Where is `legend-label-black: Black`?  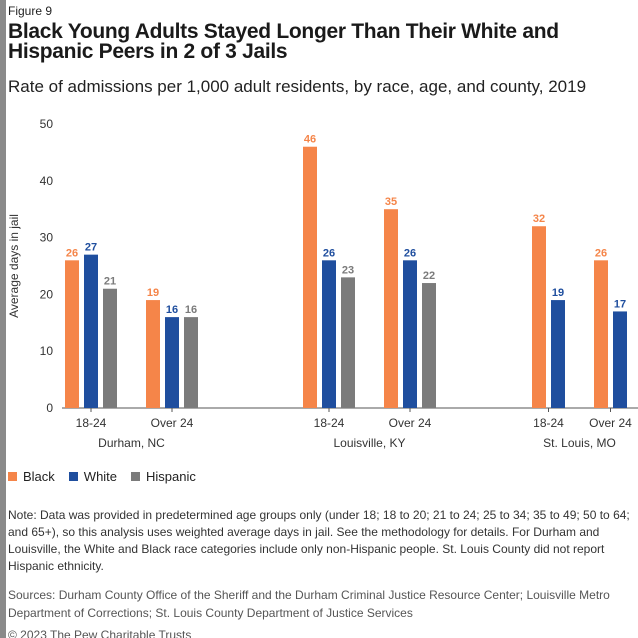 legend-label-black: Black is located at coordinates (39, 476).